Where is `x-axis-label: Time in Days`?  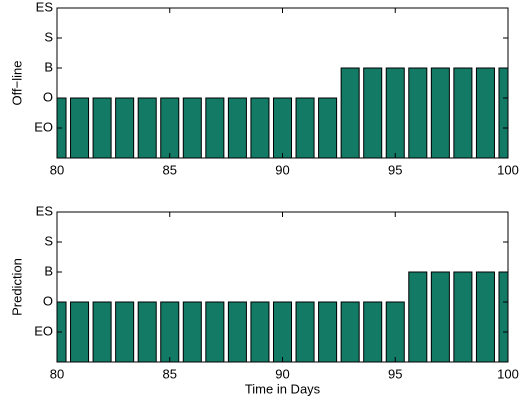 x-axis-label: Time in Days is located at coordinates (283, 388).